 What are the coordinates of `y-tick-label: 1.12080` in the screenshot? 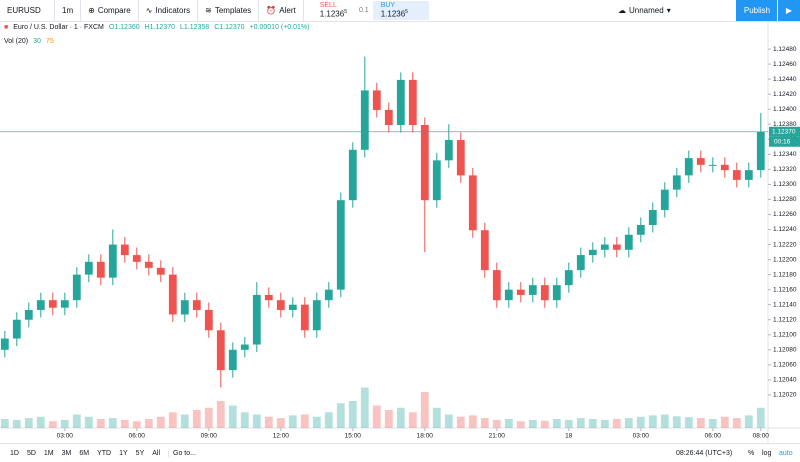 It's located at (785, 350).